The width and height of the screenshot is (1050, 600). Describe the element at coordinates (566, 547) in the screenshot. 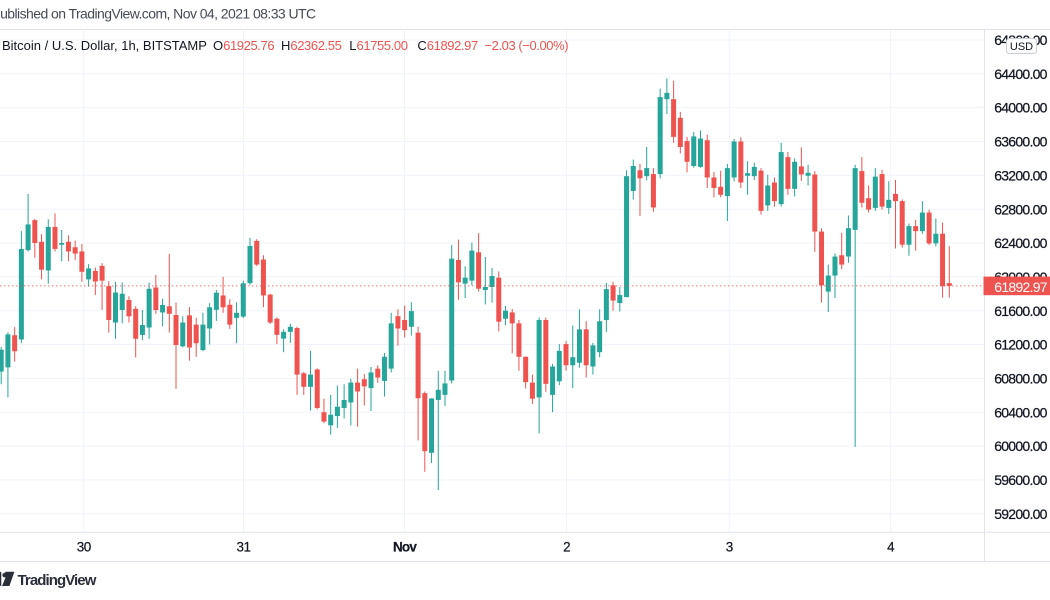

I see `svg-text: 2` at that location.